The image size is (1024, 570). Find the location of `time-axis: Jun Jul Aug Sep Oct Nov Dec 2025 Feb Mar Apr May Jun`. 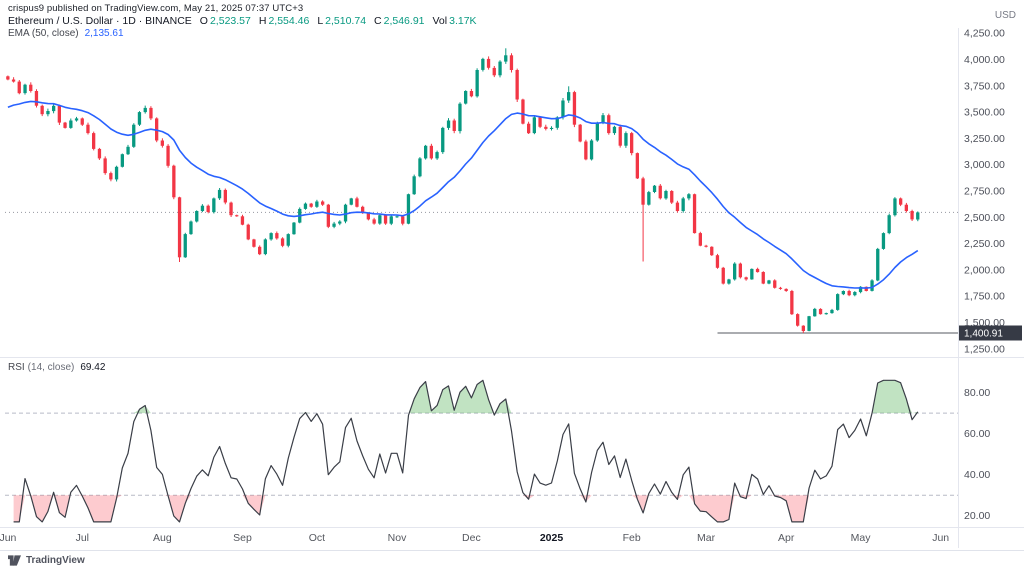

time-axis: Jun Jul Aug Sep Oct Nov Dec 2025 Feb Mar Apr May Jun is located at coordinates (474, 538).